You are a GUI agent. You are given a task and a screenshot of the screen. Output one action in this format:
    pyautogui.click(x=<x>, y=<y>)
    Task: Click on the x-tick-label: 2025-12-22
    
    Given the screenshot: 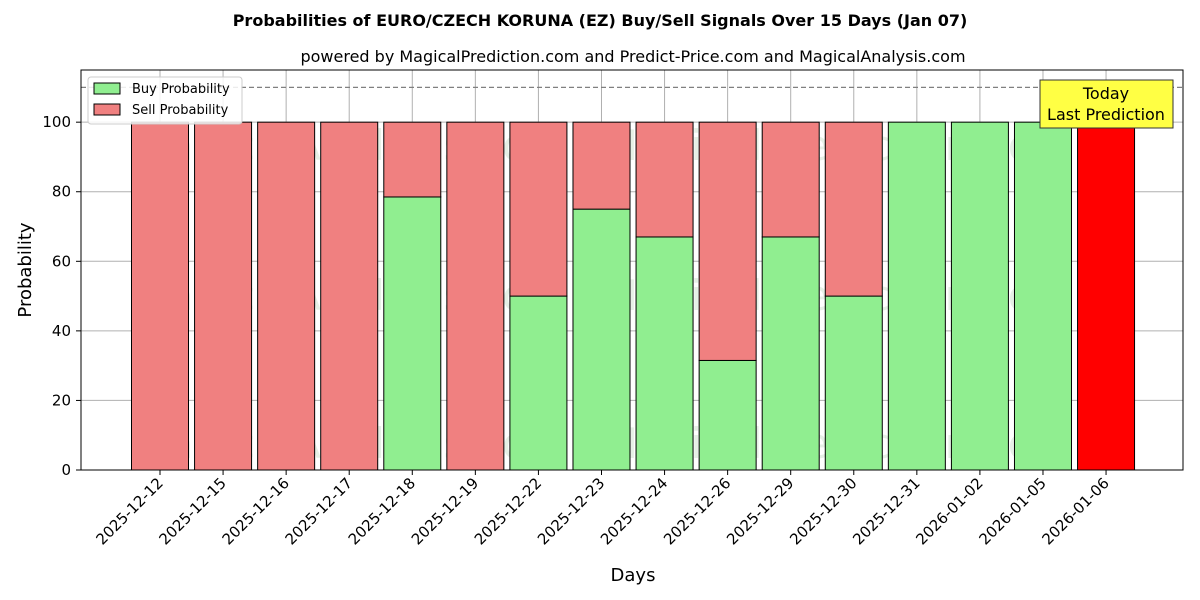 What is the action you would take?
    pyautogui.click(x=508, y=511)
    